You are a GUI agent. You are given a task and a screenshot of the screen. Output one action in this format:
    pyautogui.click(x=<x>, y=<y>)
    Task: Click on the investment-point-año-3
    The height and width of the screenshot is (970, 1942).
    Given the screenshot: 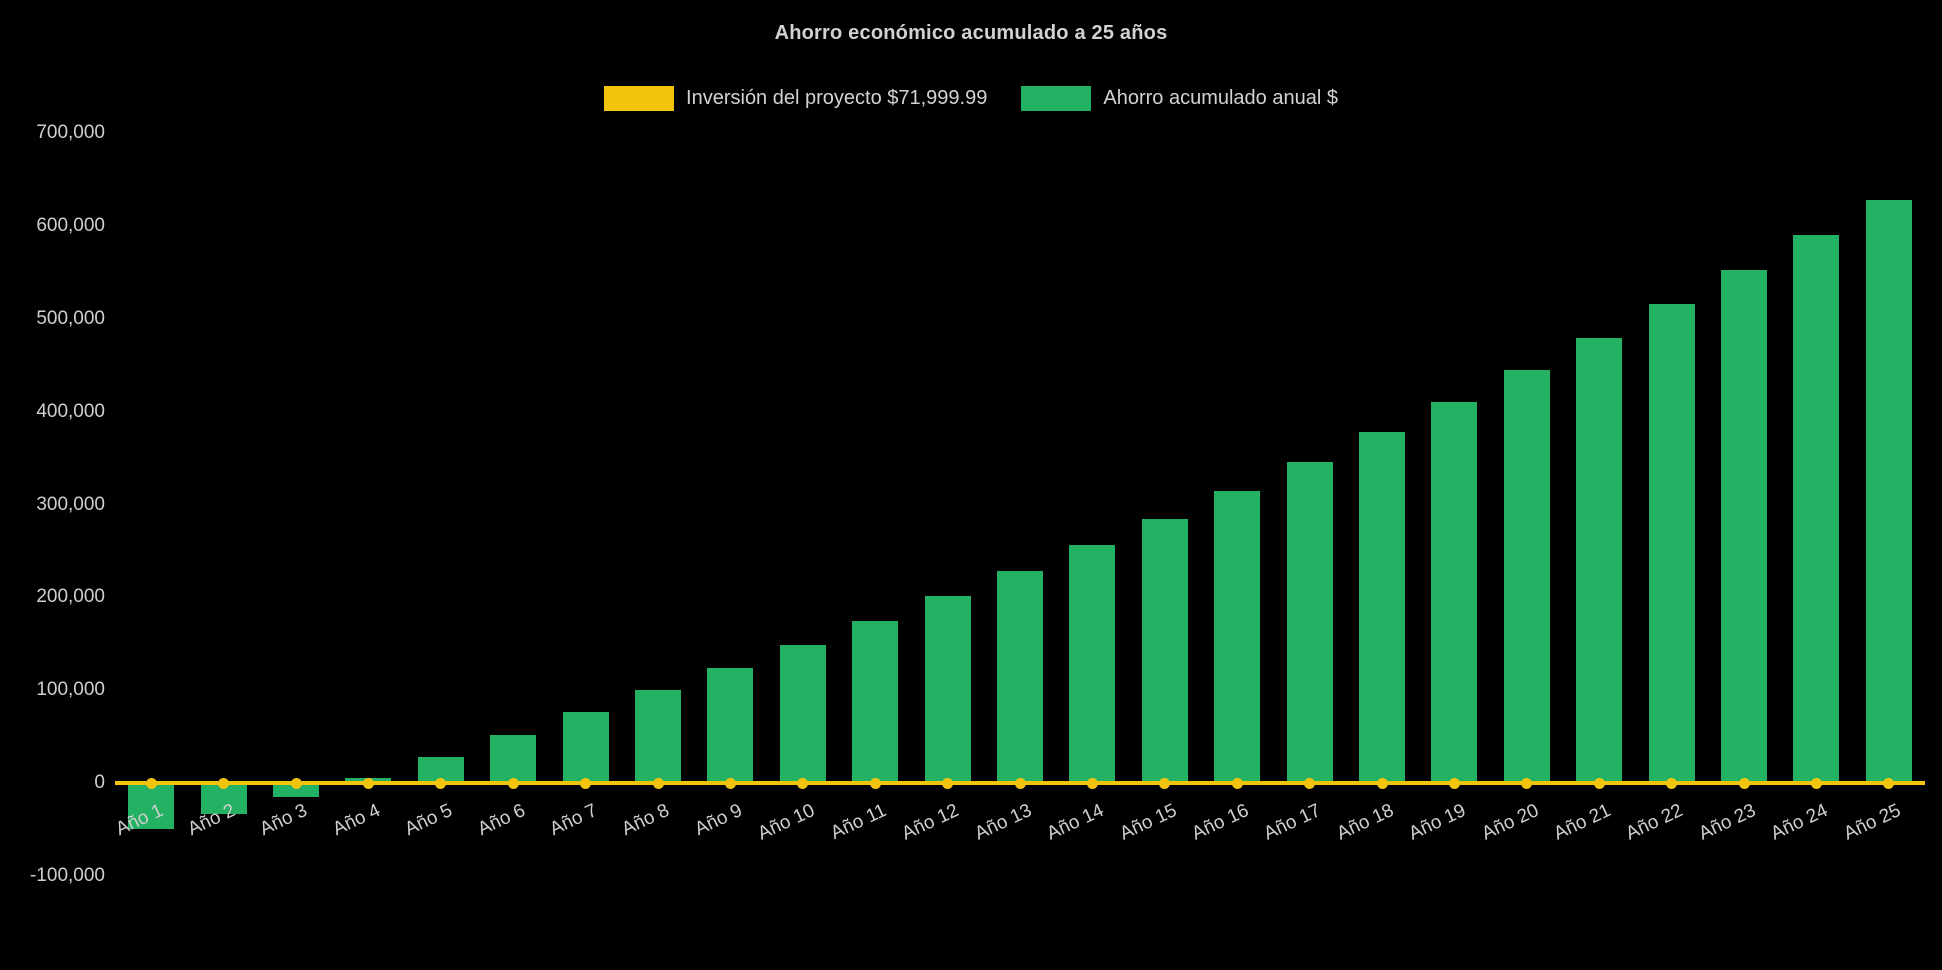 What is the action you would take?
    pyautogui.click(x=296, y=783)
    